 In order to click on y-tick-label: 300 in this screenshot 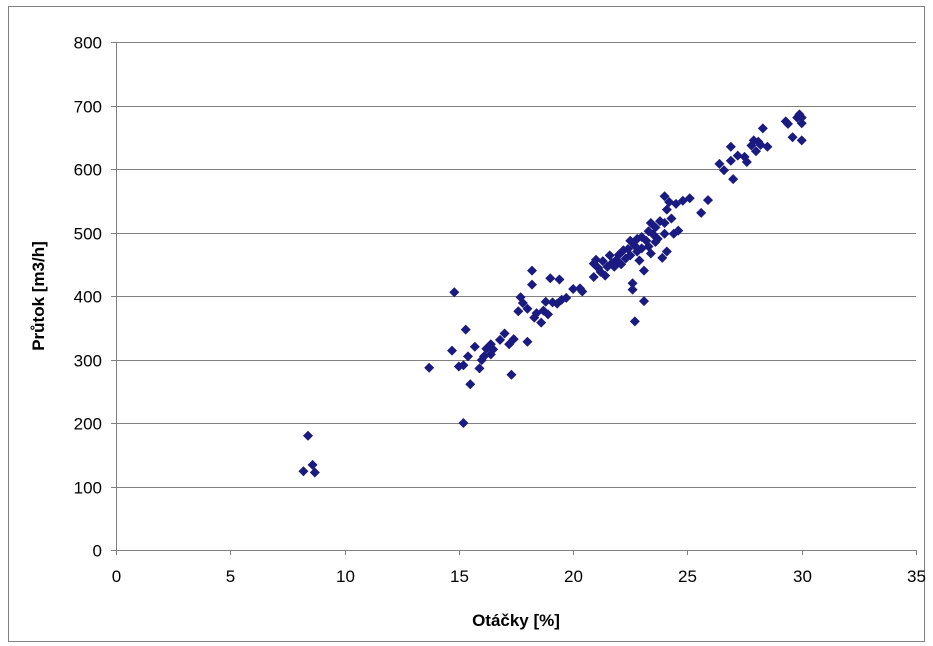, I will do `click(88, 361)`.